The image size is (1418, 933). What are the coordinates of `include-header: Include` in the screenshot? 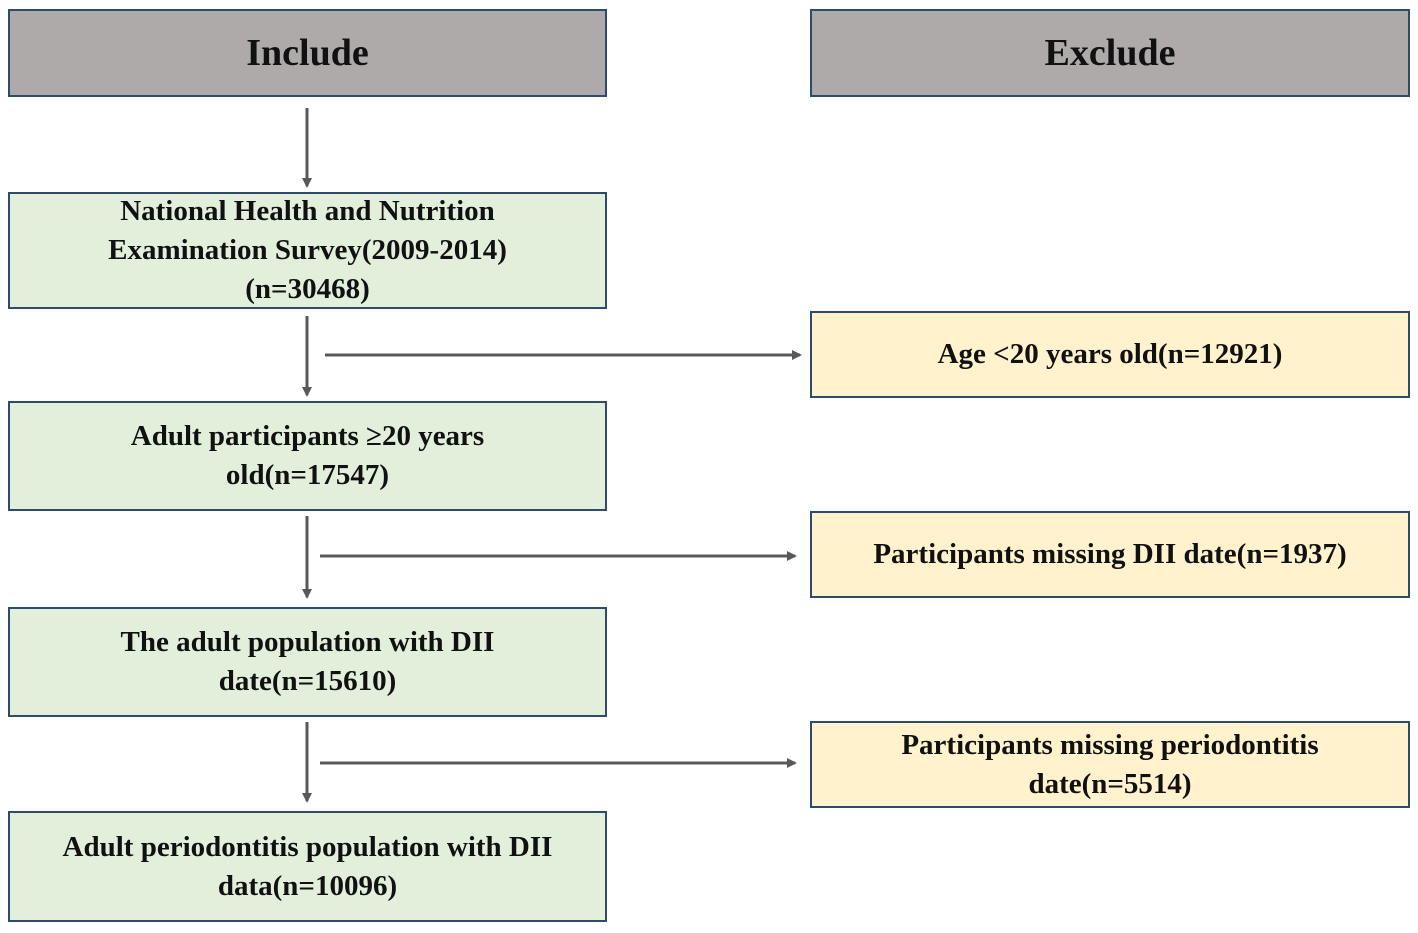 It's located at (307, 53).